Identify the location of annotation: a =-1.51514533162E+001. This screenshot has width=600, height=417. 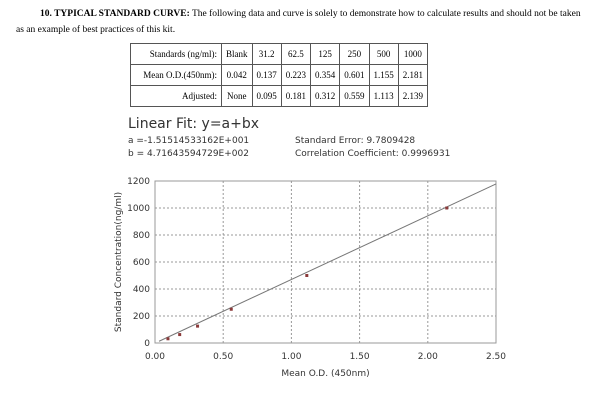
(188, 141).